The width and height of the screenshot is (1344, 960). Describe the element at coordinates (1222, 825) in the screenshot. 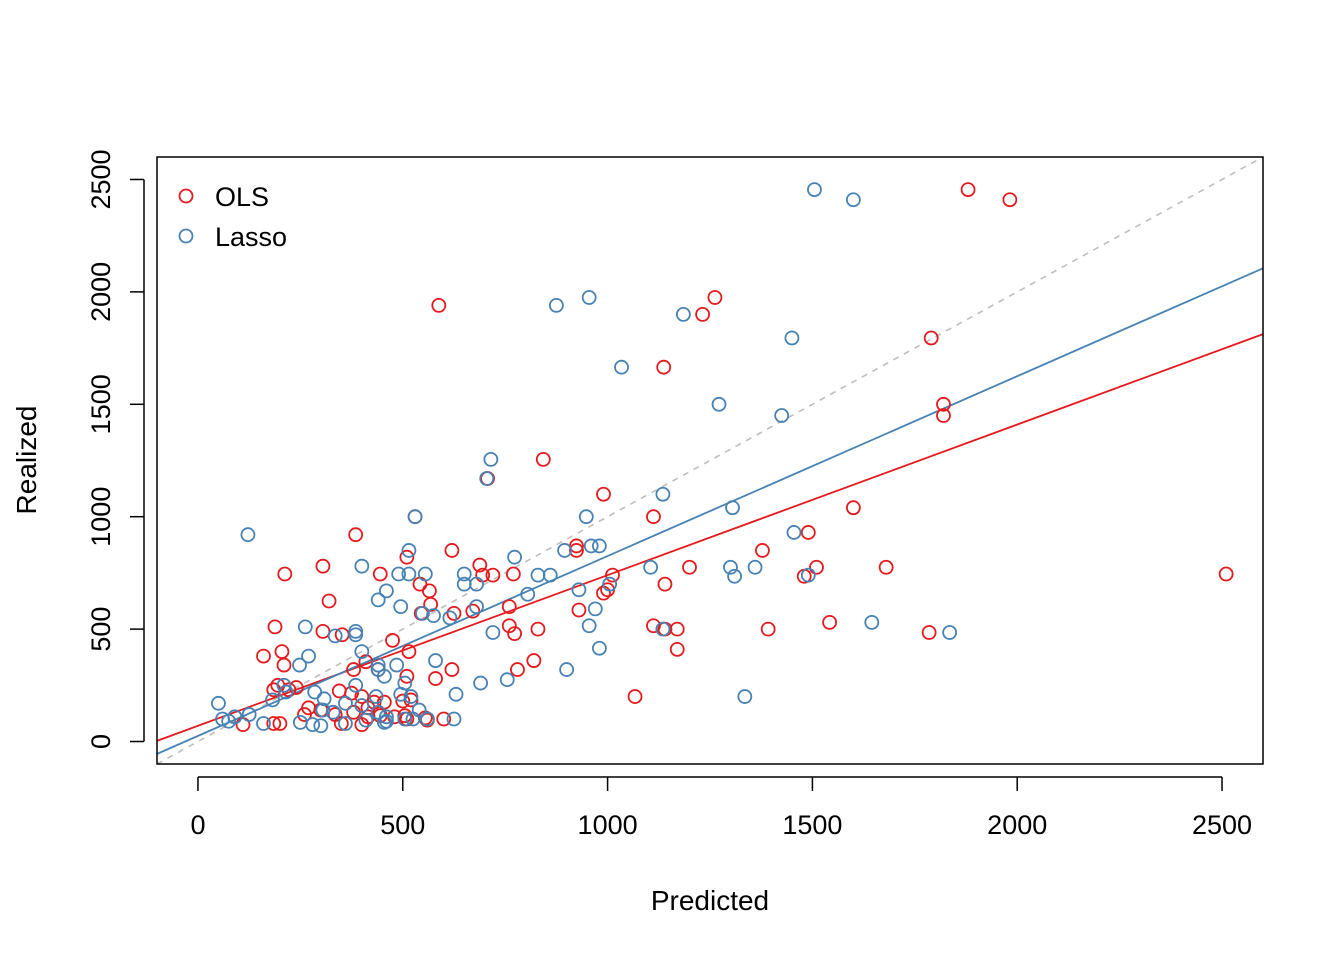

I see `x-tick-label: 2500` at that location.